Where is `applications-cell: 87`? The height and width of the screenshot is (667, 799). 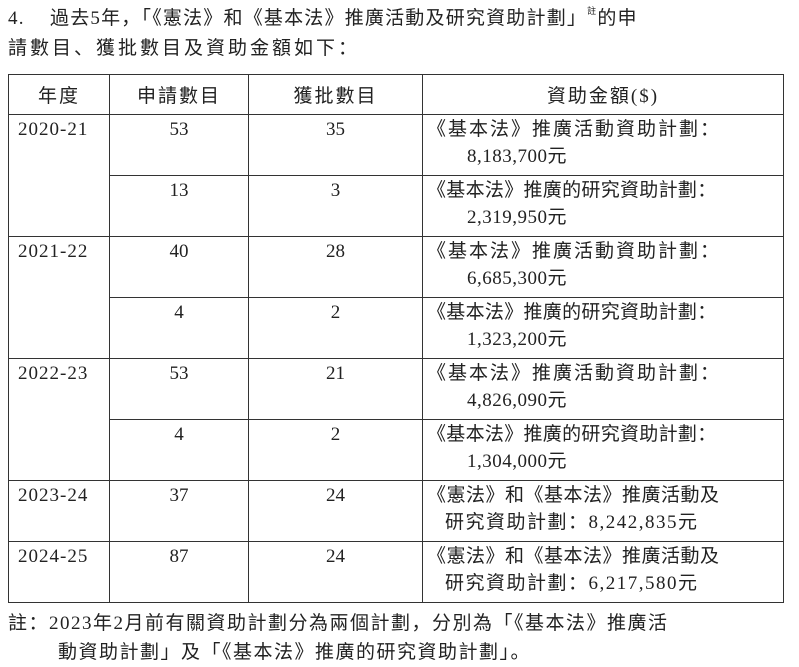
applications-cell: 87 is located at coordinates (179, 572).